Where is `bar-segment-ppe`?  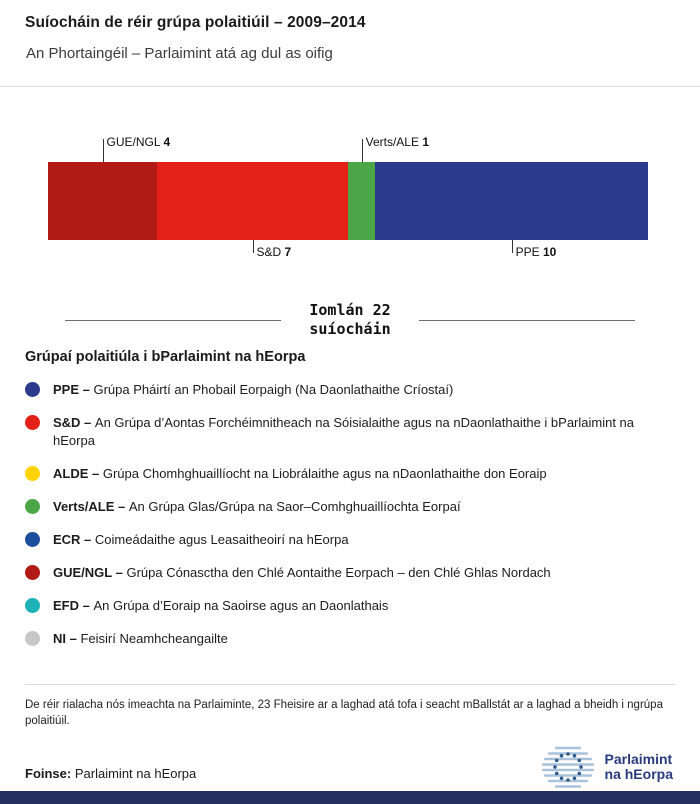
bar-segment-ppe is located at coordinates (511, 201).